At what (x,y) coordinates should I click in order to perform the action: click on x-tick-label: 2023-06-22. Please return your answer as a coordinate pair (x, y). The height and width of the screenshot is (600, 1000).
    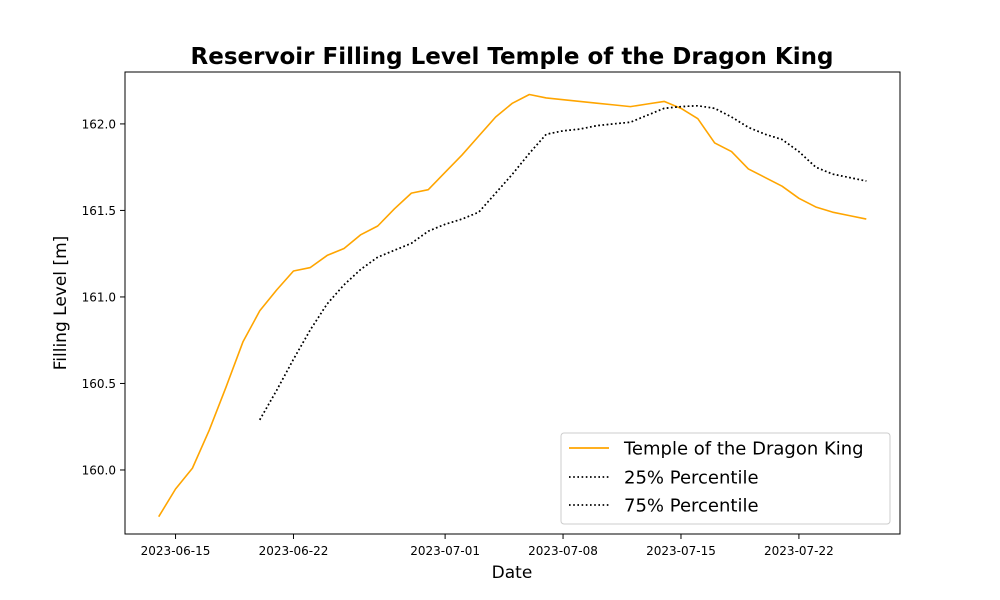
    Looking at the image, I should click on (294, 551).